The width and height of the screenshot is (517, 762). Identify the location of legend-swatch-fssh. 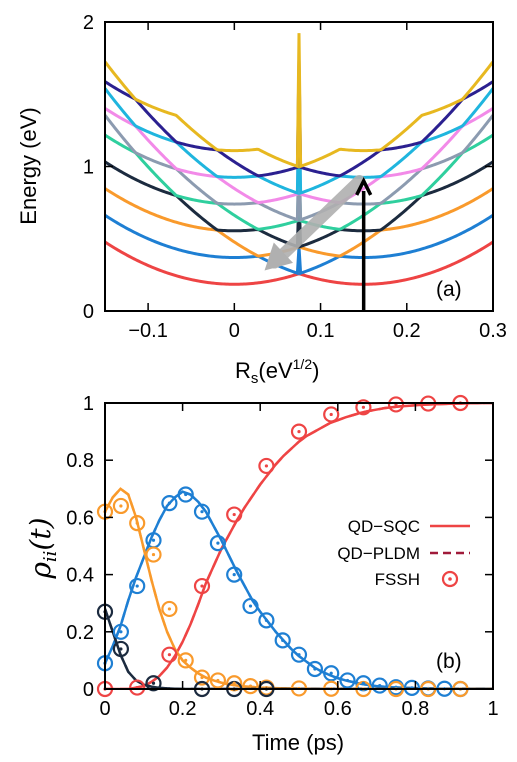
(450, 579).